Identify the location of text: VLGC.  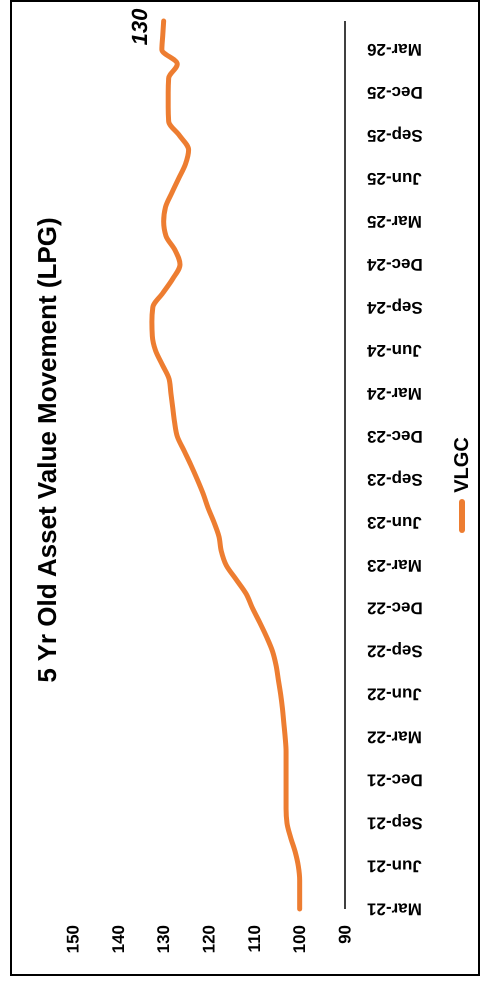
(462, 465).